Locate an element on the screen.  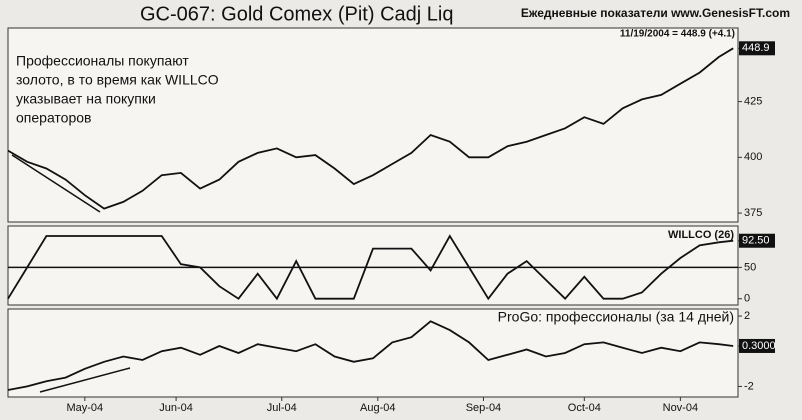
x-tick-label: Aug-04 is located at coordinates (377, 408).